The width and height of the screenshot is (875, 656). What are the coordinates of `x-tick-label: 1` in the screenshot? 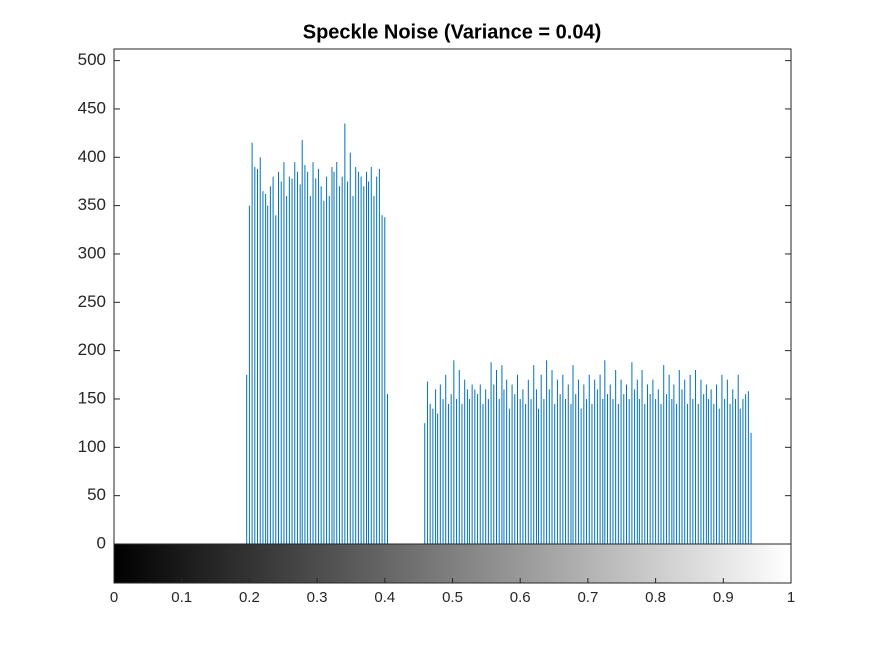 It's located at (791, 597).